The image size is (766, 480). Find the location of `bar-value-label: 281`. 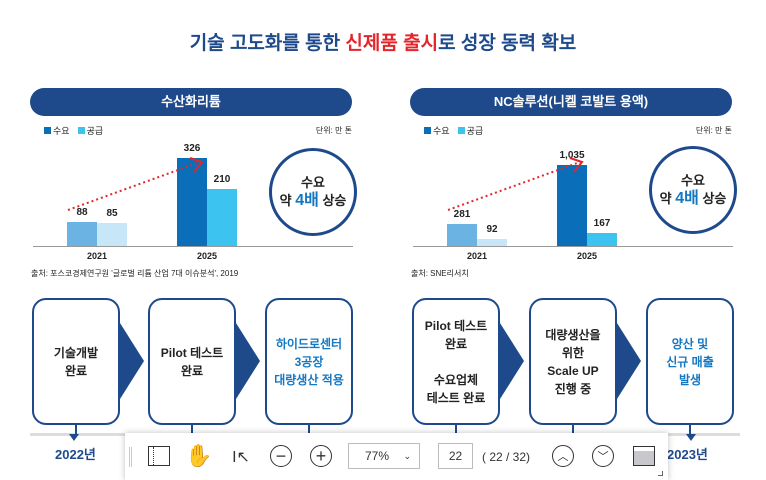

bar-value-label: 281 is located at coordinates (462, 214).